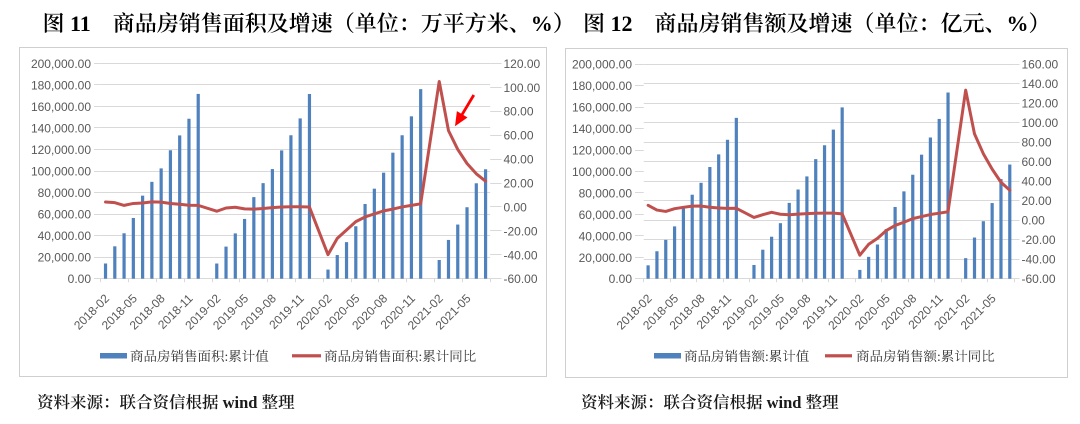  Describe the element at coordinates (1040, 84) in the screenshot. I see `svg-text: 140.00` at that location.